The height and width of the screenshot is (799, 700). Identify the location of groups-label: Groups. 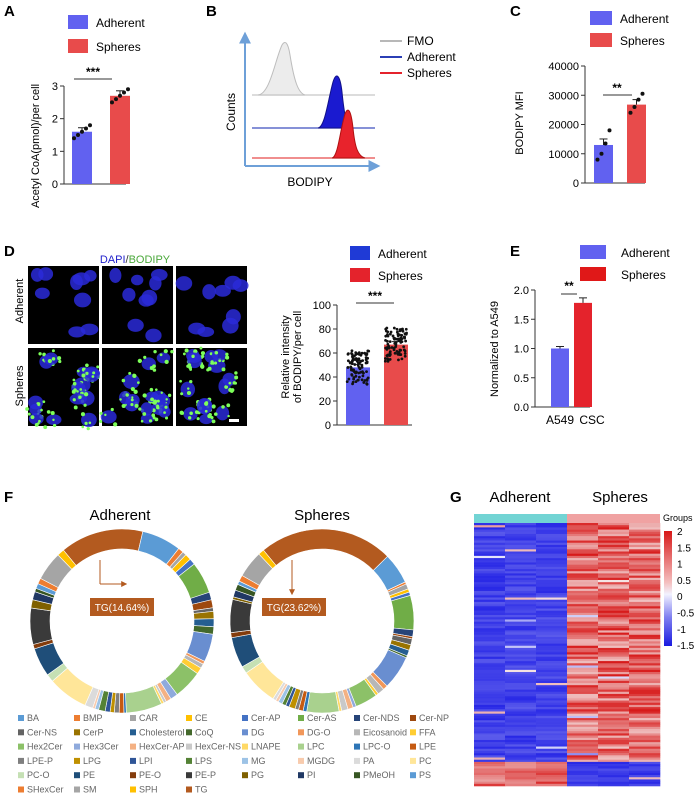
(678, 518).